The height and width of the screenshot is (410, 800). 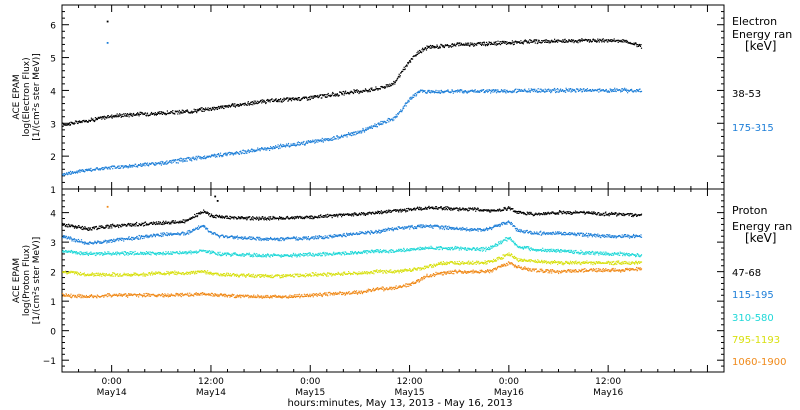 What do you see at coordinates (53, 333) in the screenshot?
I see `y-tick-label: 0` at bounding box center [53, 333].